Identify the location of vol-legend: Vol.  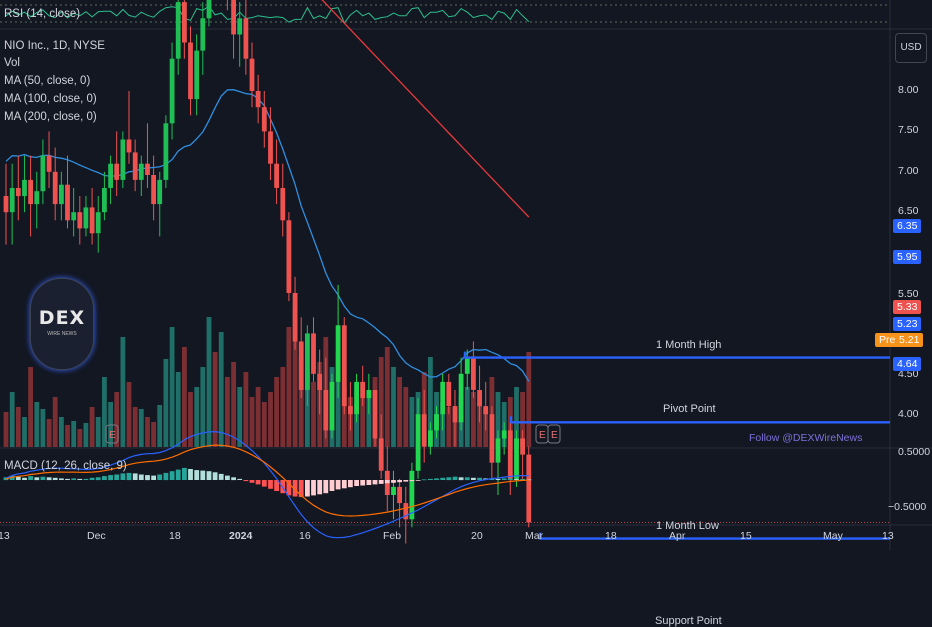
(12, 63).